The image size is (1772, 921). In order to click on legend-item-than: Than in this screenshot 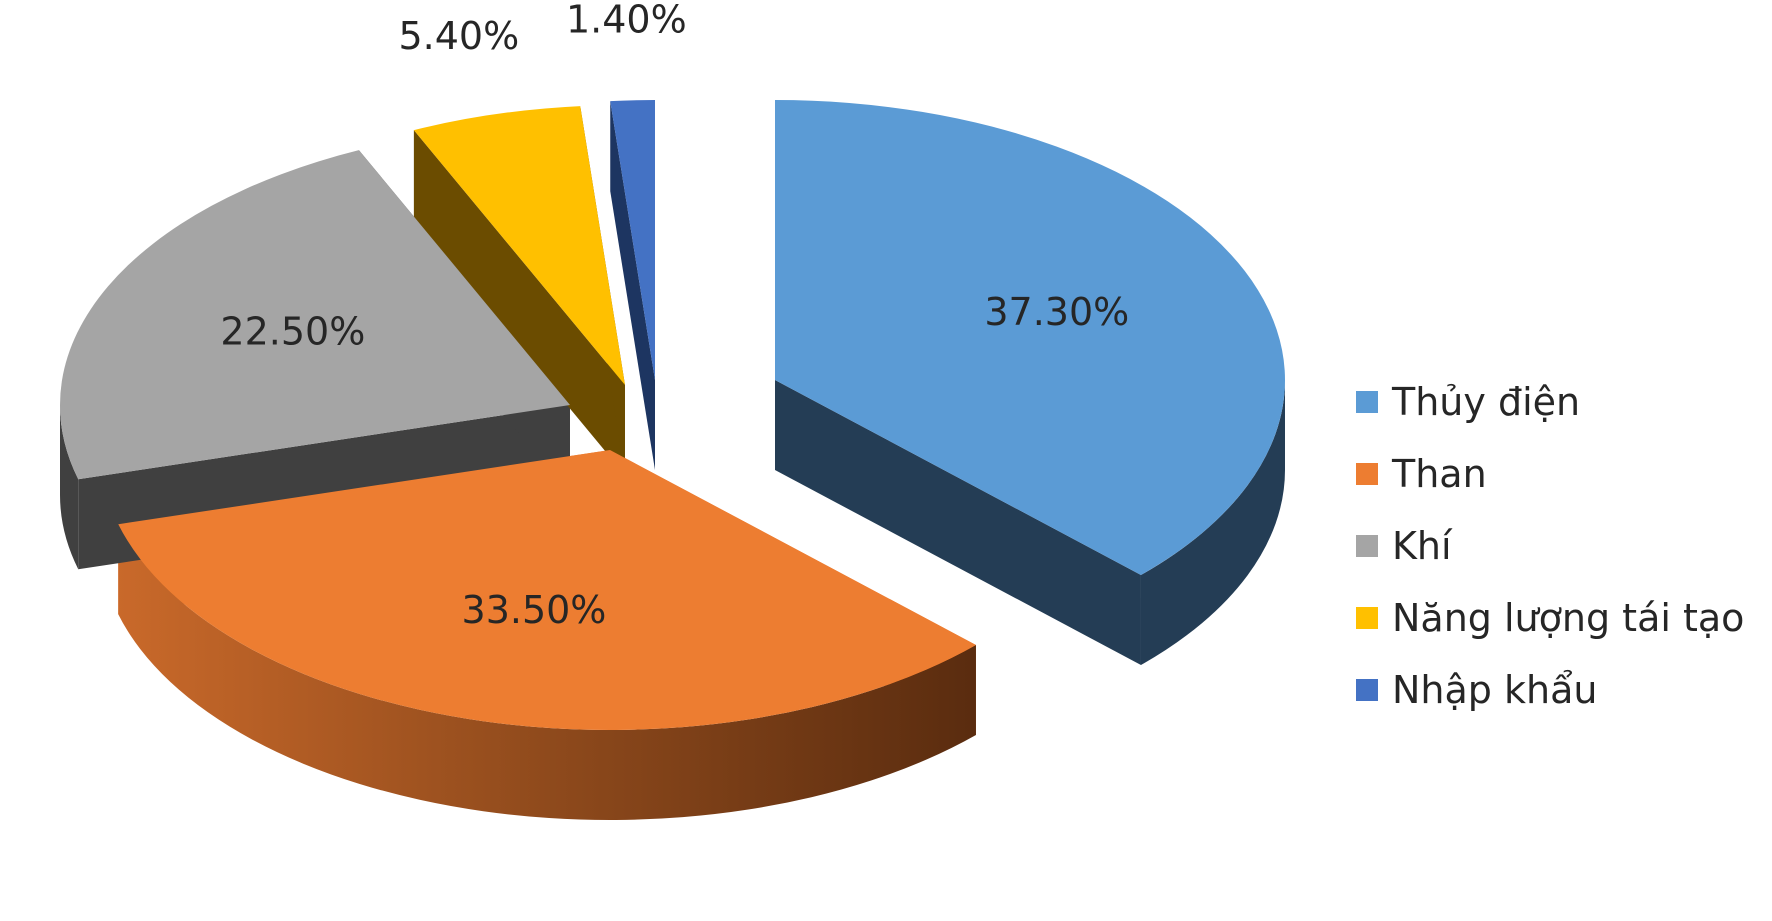, I will do `click(1550, 474)`.